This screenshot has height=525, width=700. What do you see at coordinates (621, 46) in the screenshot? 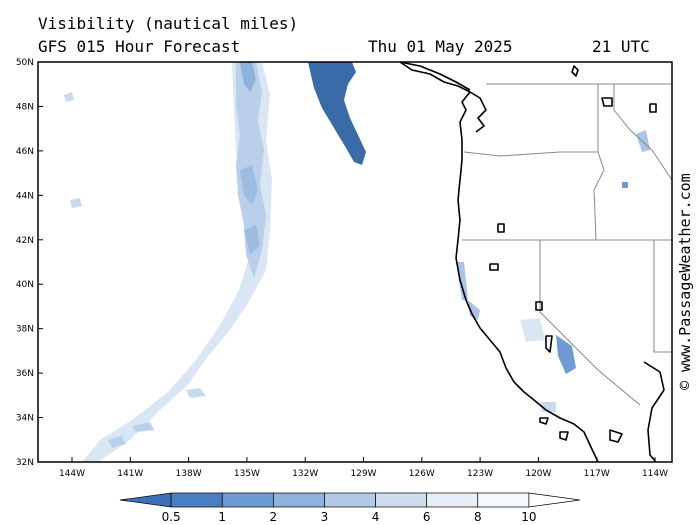
I see `valid-time: 21 UTC` at bounding box center [621, 46].